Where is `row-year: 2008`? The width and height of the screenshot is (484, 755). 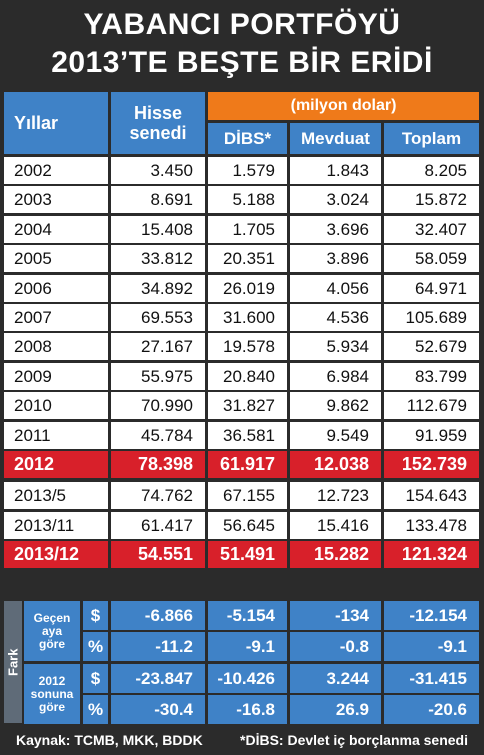
row-year: 2008 is located at coordinates (56, 346).